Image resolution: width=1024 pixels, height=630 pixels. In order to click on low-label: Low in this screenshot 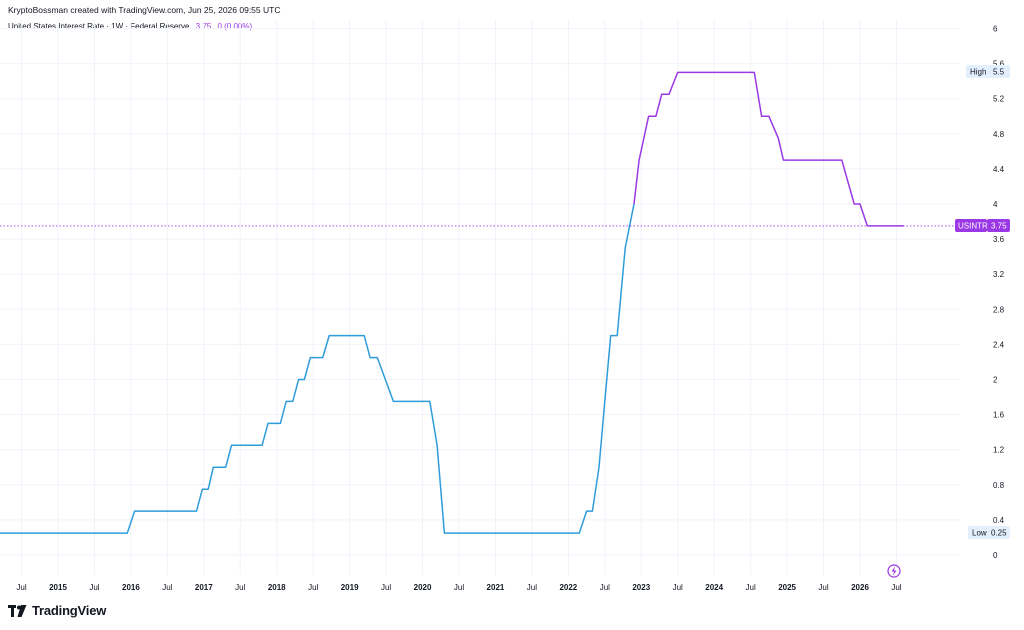, I will do `click(979, 533)`.